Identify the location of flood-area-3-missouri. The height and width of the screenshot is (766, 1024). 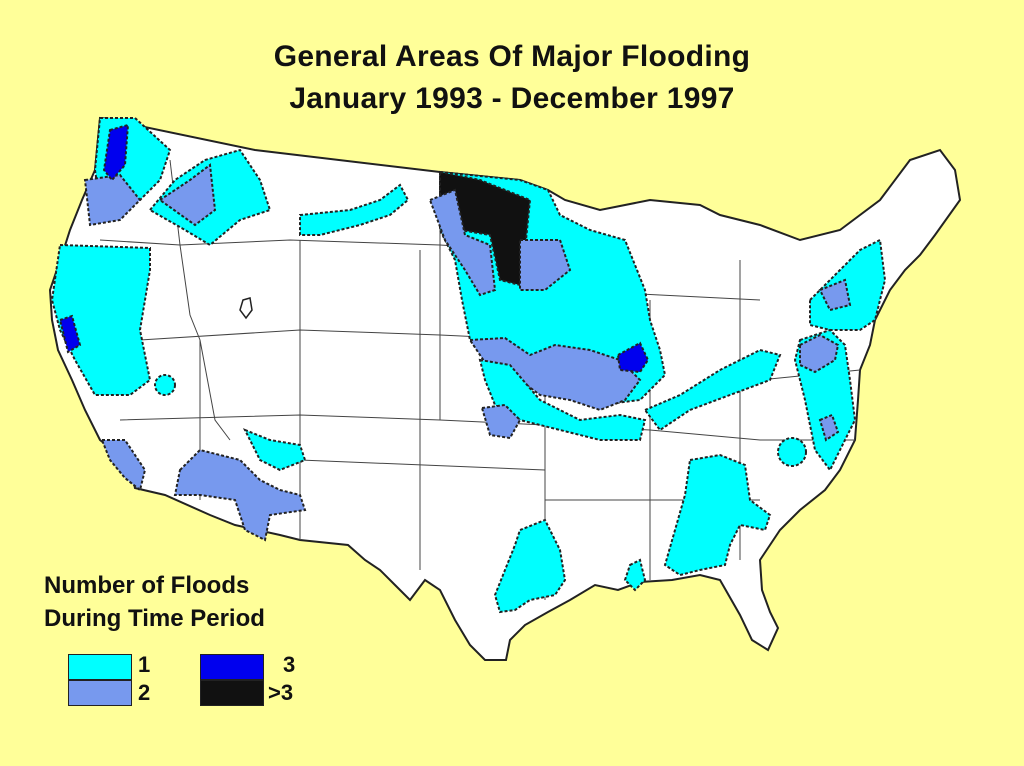
(633, 357).